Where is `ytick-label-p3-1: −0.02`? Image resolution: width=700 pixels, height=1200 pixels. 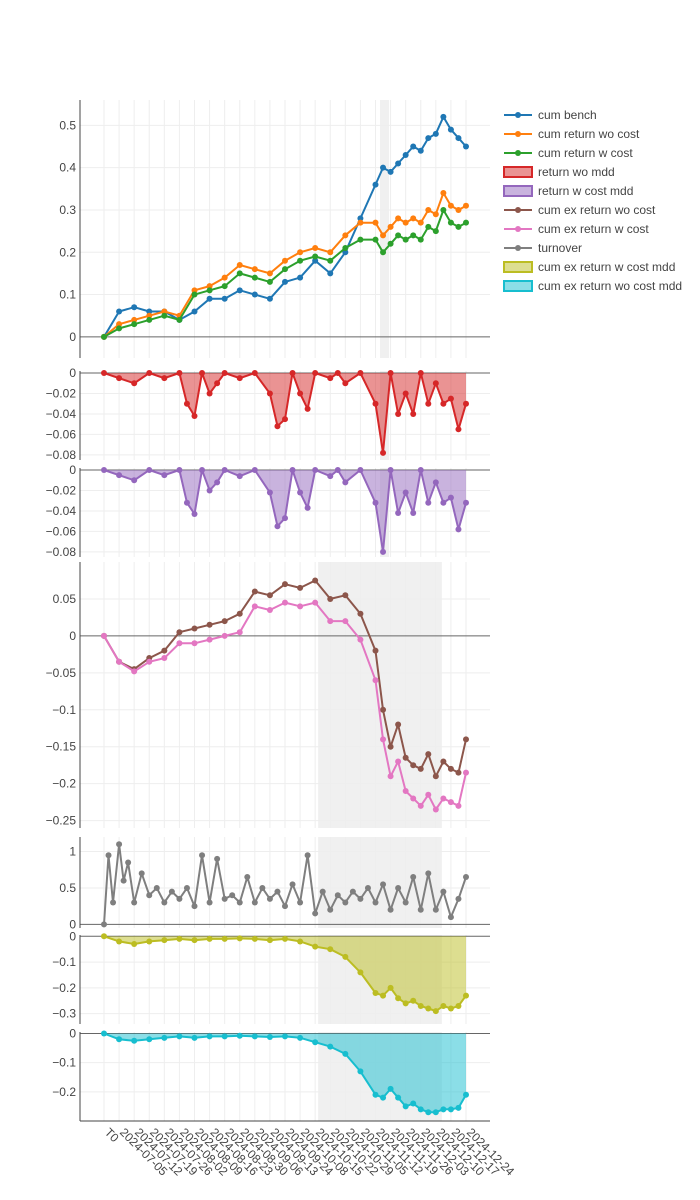
ytick-label-p3-1: −0.02 is located at coordinates (61, 491).